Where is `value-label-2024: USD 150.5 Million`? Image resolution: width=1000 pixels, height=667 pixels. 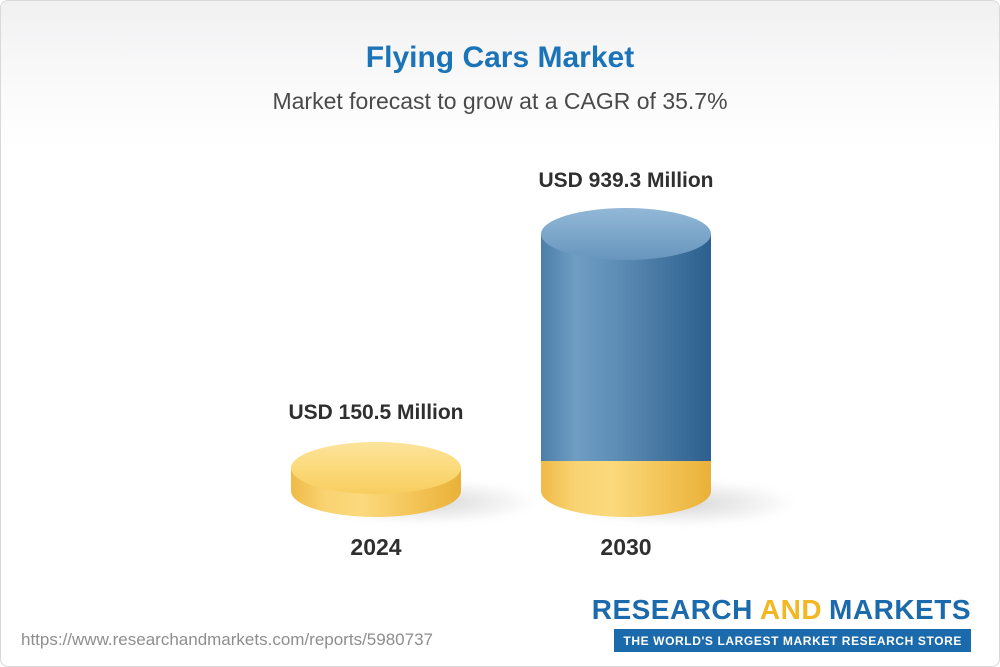
value-label-2024: USD 150.5 Million is located at coordinates (376, 412).